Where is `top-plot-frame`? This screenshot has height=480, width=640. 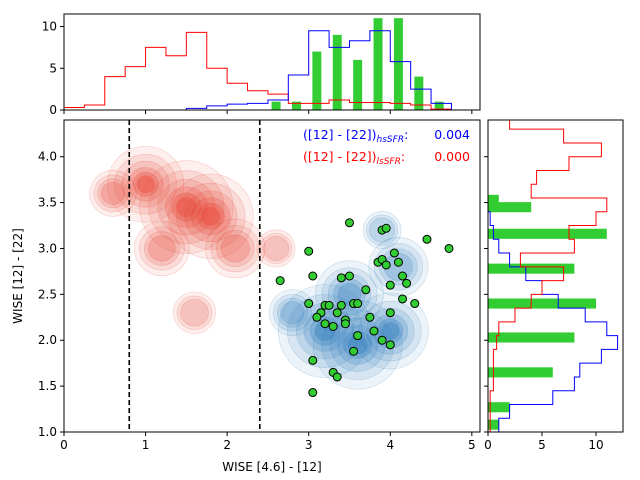
top-plot-frame is located at coordinates (272, 62).